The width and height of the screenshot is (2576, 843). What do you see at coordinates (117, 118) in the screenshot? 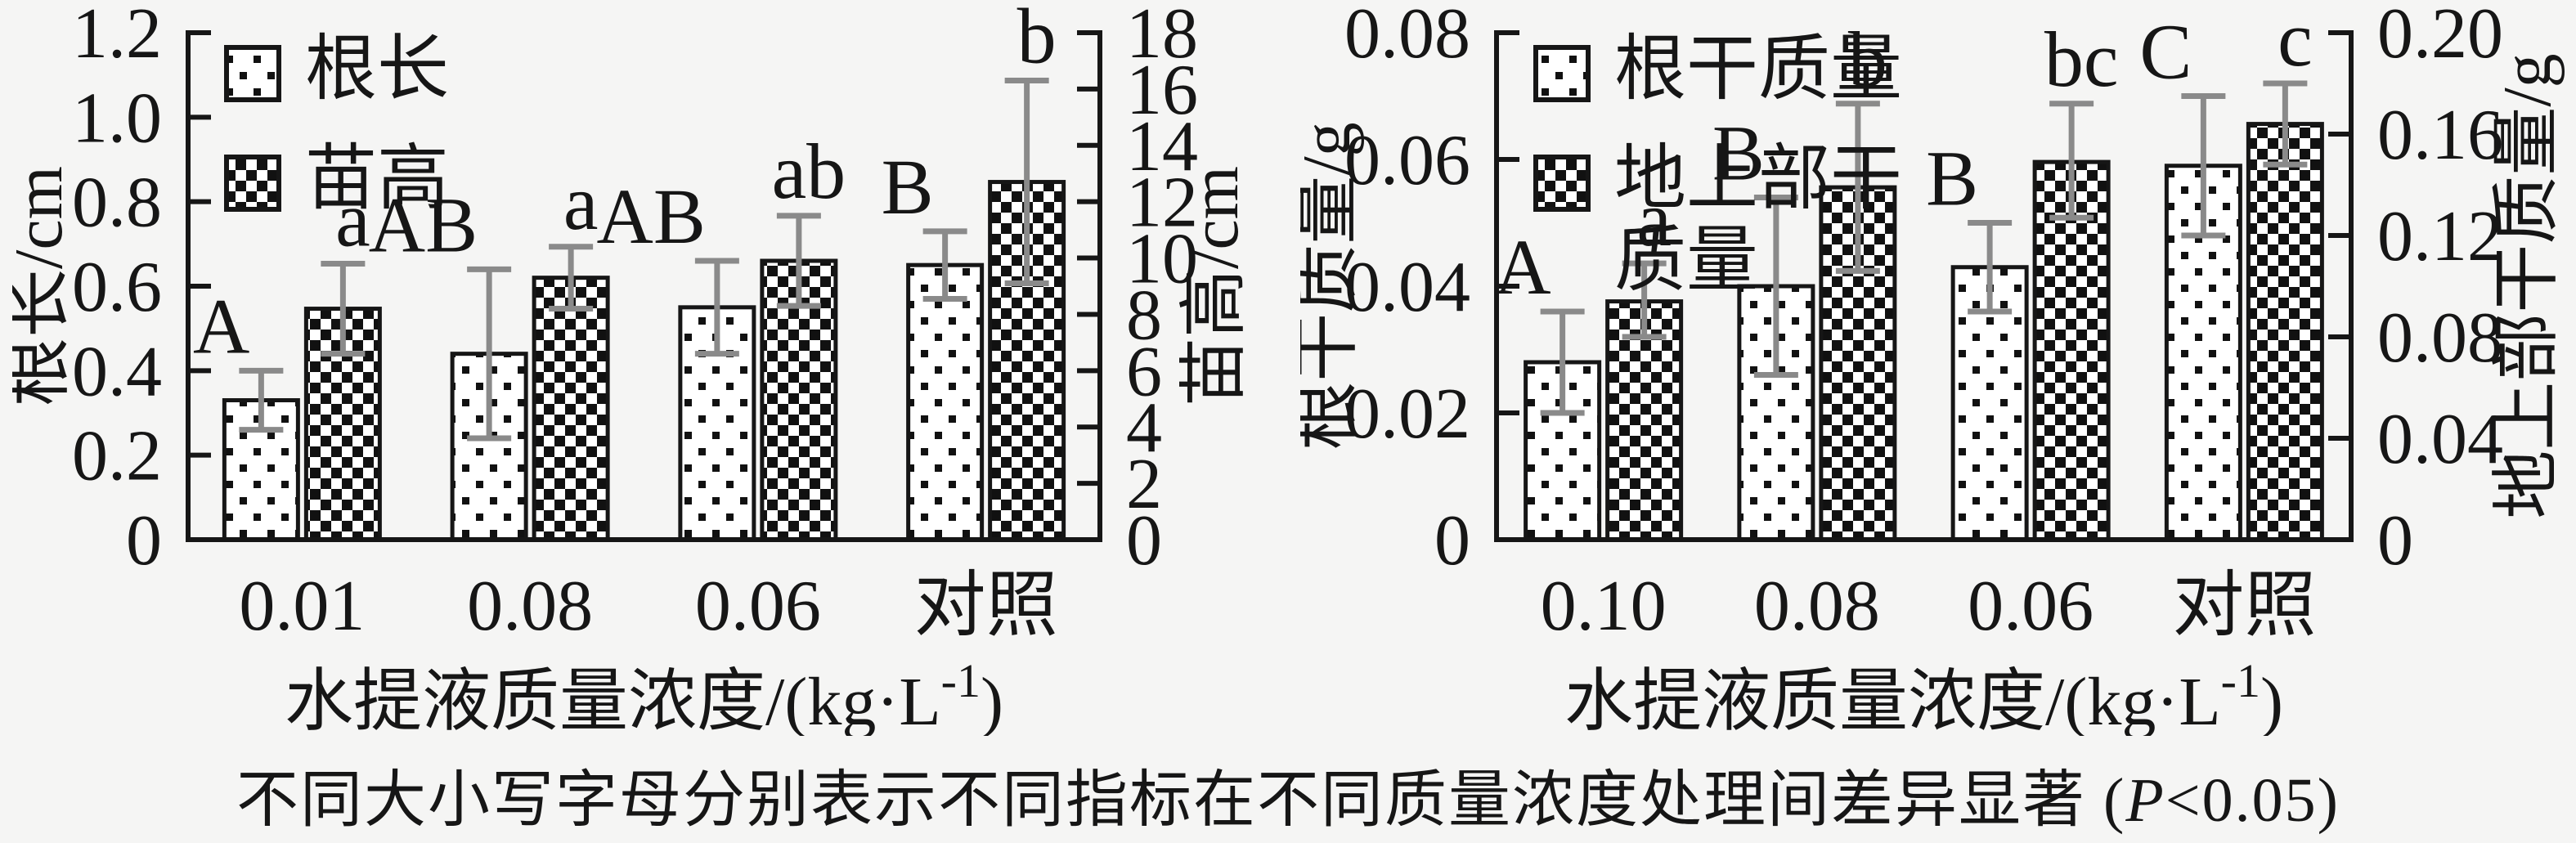
I see `left-tick-label: 1.0` at bounding box center [117, 118].